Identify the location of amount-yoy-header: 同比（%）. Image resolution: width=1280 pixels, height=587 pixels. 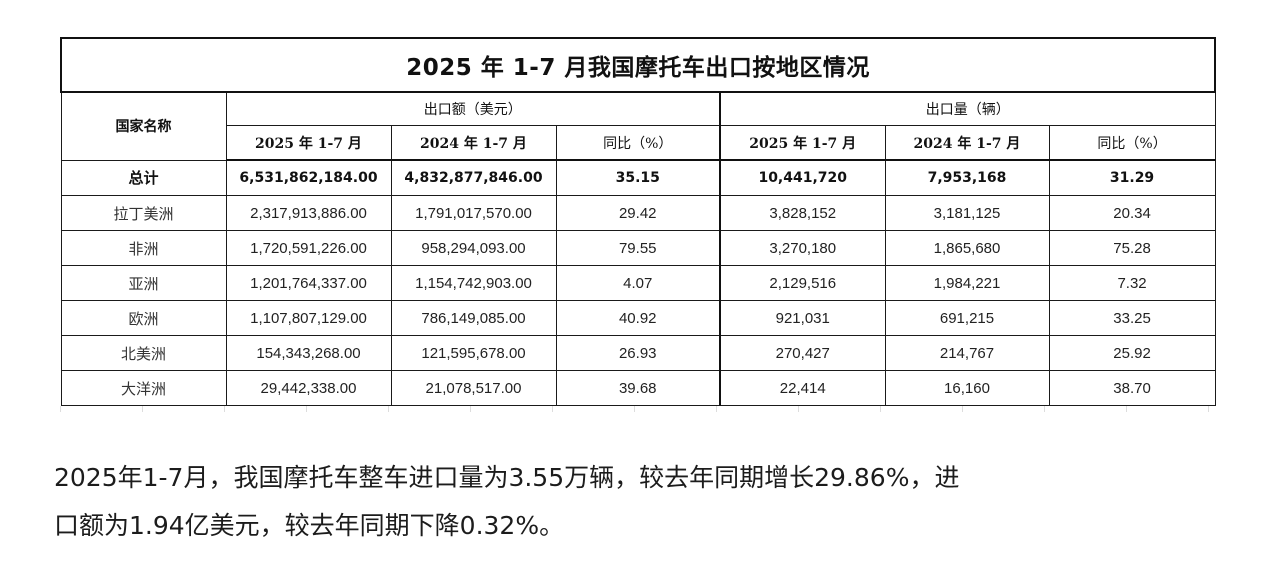
(638, 143).